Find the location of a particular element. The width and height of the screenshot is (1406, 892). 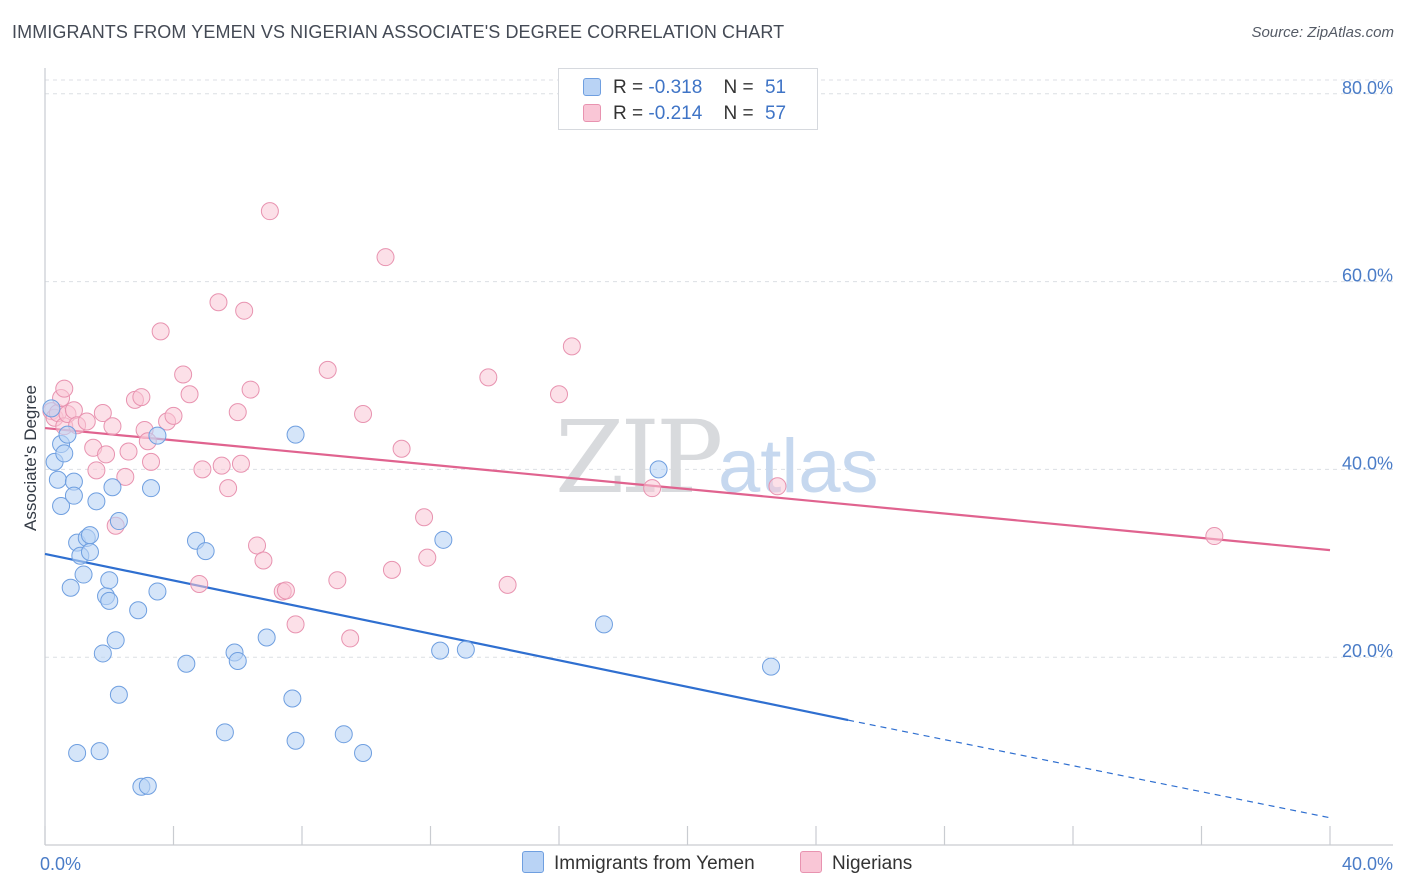

legend-n-value-nigerian: 57 is located at coordinates (775, 113).